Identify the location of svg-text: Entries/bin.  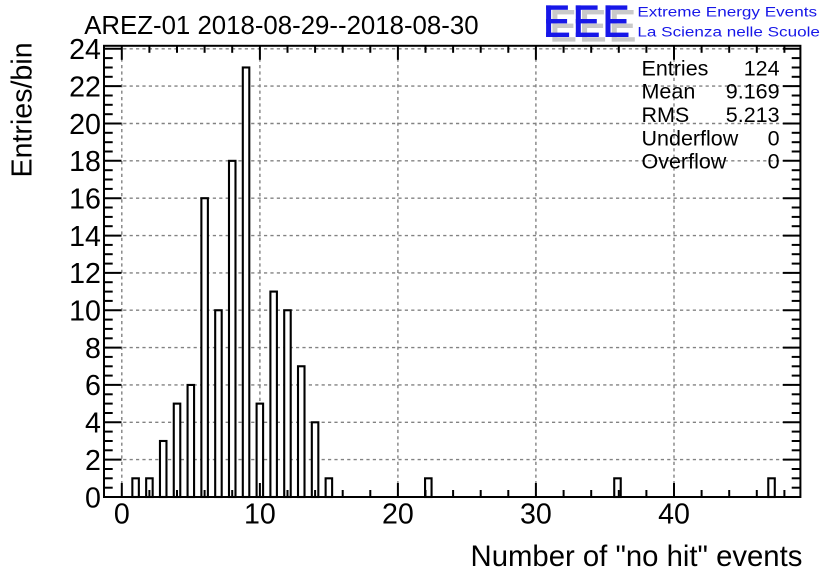
(23, 109).